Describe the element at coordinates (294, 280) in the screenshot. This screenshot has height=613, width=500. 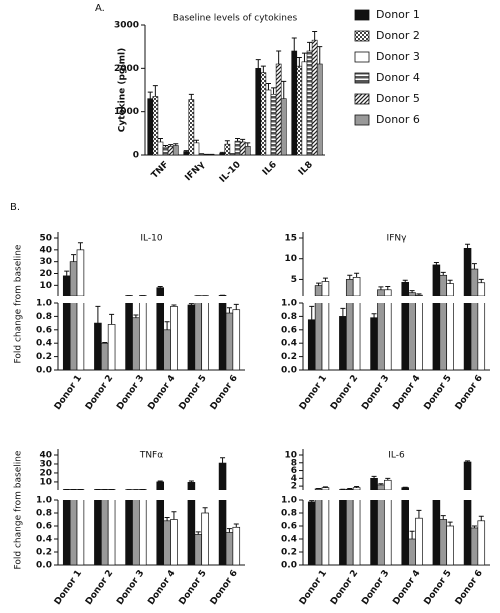
I see `y-tick-label: 5` at that location.